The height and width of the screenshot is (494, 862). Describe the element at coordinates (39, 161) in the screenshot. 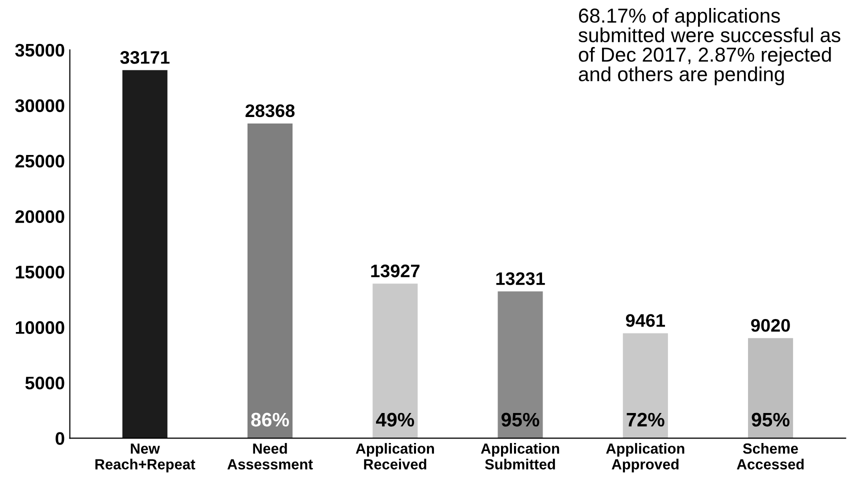

I see `y-tick-label: 25000` at that location.